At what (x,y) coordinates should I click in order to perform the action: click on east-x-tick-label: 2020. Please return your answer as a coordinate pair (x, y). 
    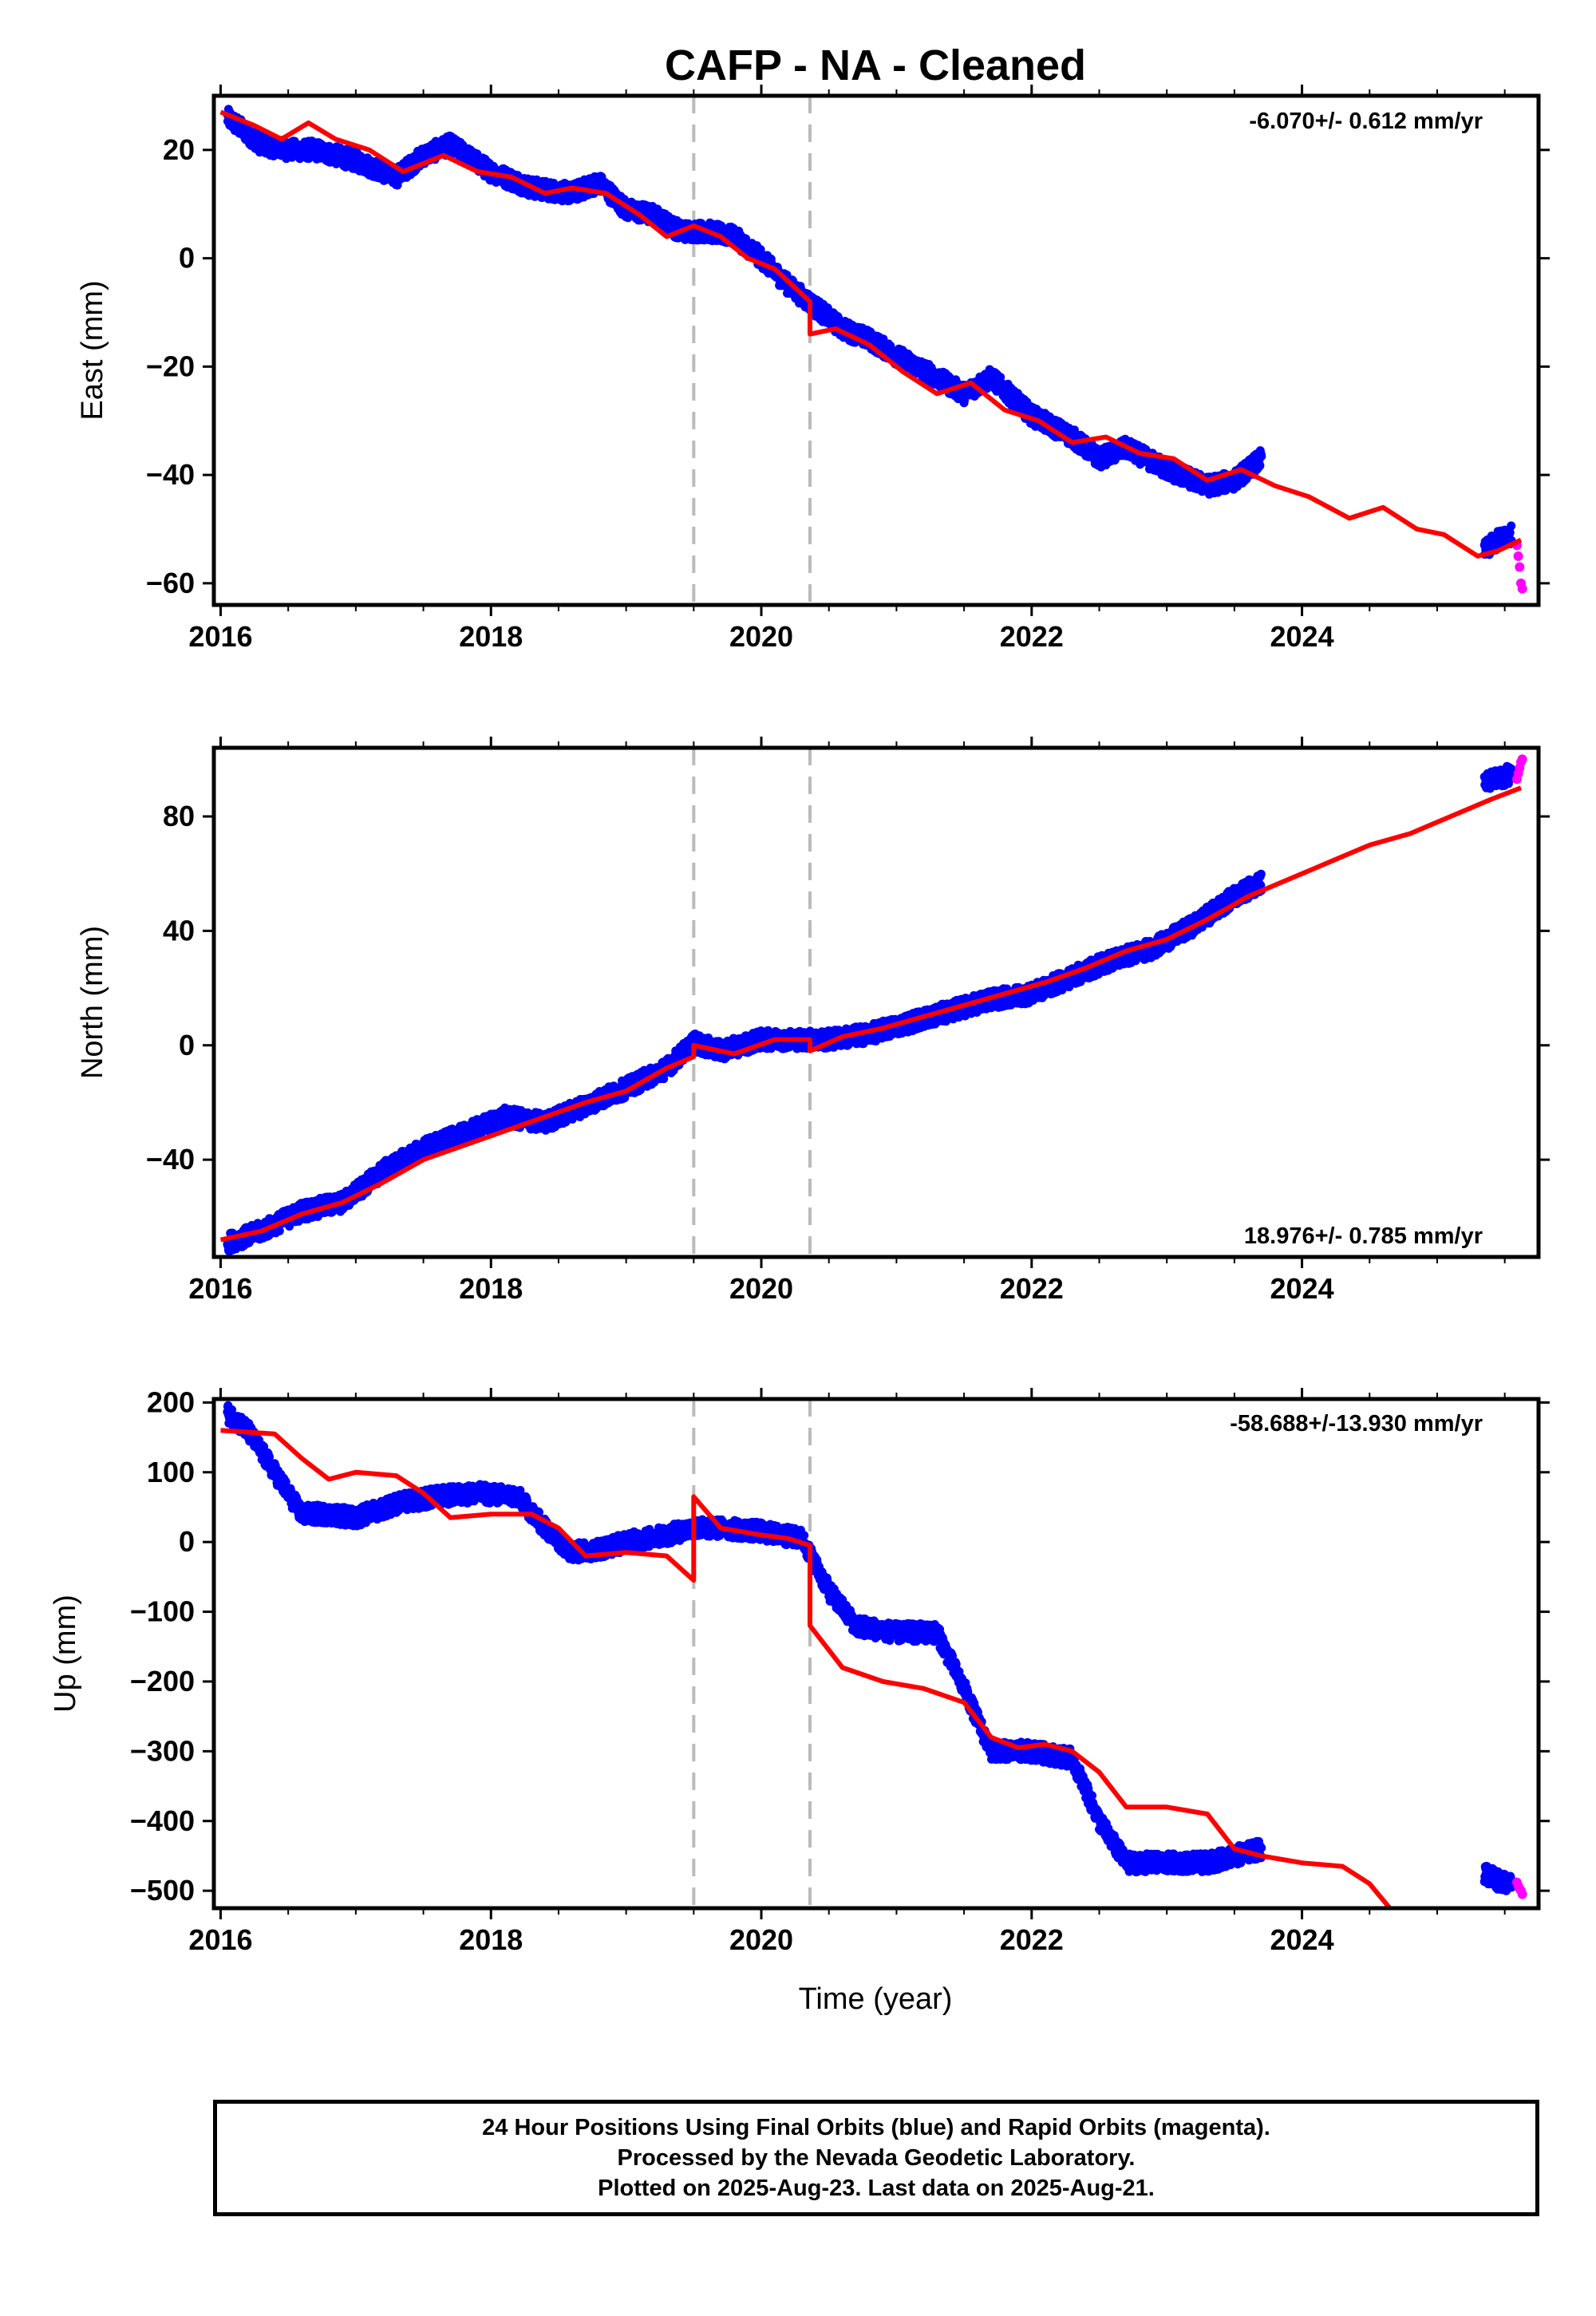
    Looking at the image, I should click on (761, 636).